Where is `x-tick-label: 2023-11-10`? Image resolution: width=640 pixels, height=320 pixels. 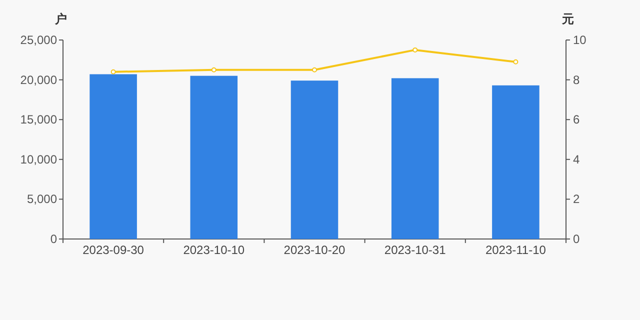 x-tick-label: 2023-11-10 is located at coordinates (515, 250).